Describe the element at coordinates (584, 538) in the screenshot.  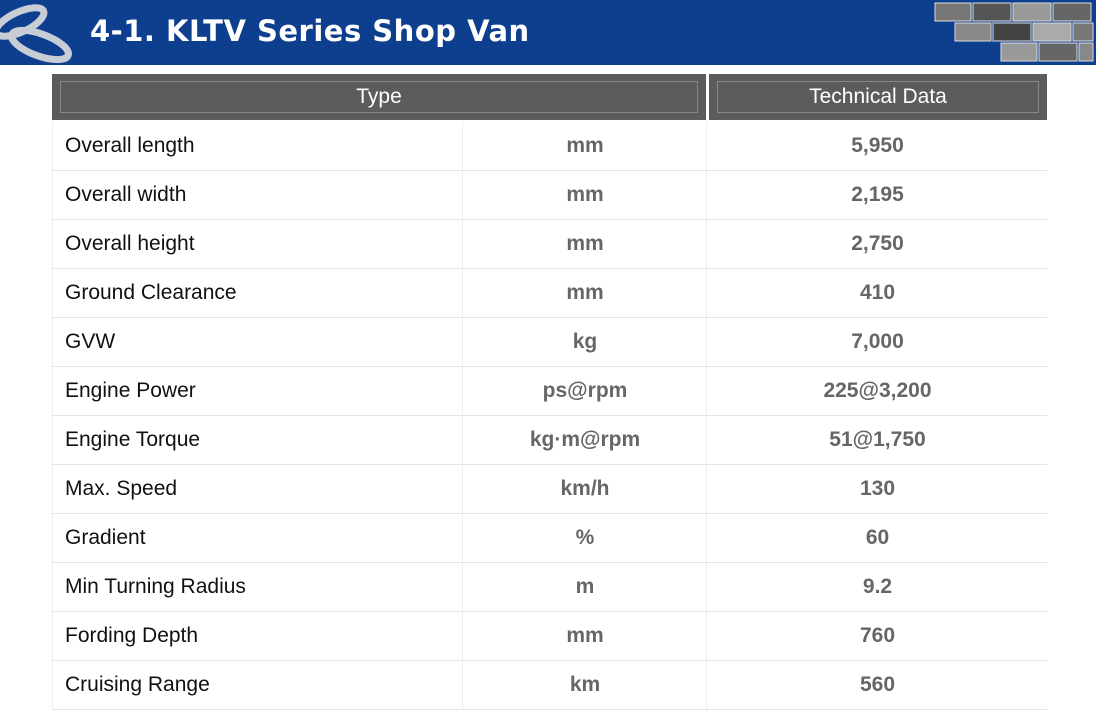
I see `row-unit: %` at that location.